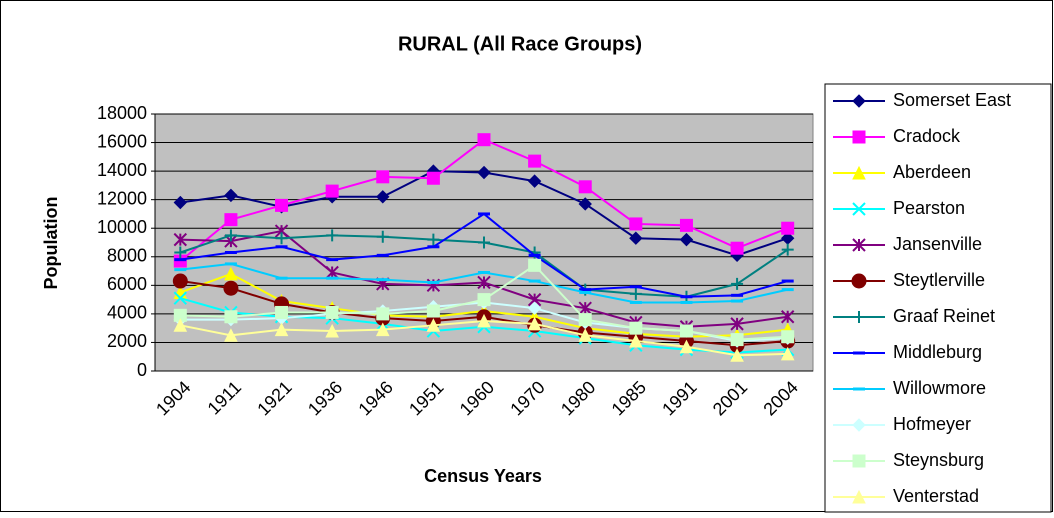 This screenshot has width=1054, height=518. I want to click on y-tick-label: 8000, so click(127, 256).